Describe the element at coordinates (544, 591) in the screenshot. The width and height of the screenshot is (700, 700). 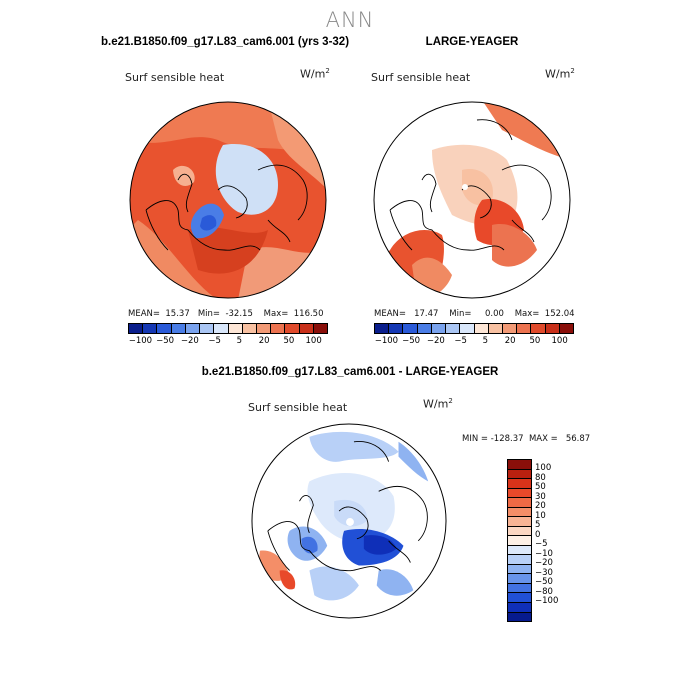
I see `colorbar-tick-label: −80` at that location.